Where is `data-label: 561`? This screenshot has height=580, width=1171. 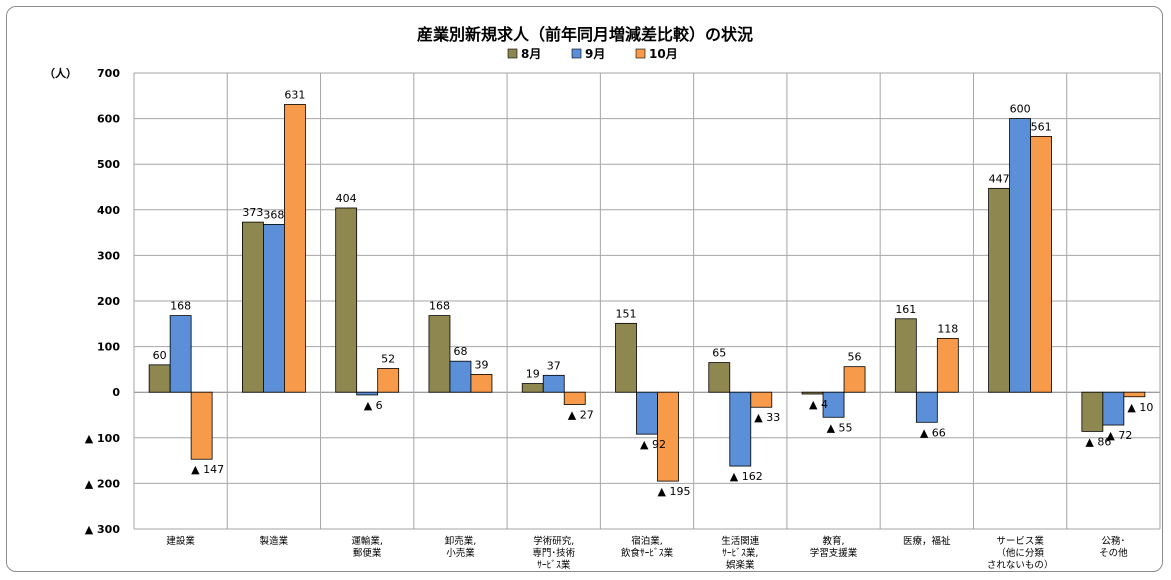
data-label: 561 is located at coordinates (1041, 126).